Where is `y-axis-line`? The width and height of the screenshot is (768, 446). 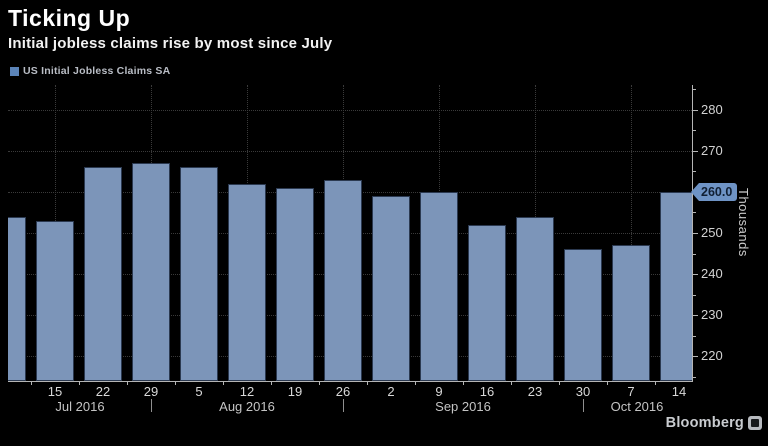
y-axis-line is located at coordinates (692, 233).